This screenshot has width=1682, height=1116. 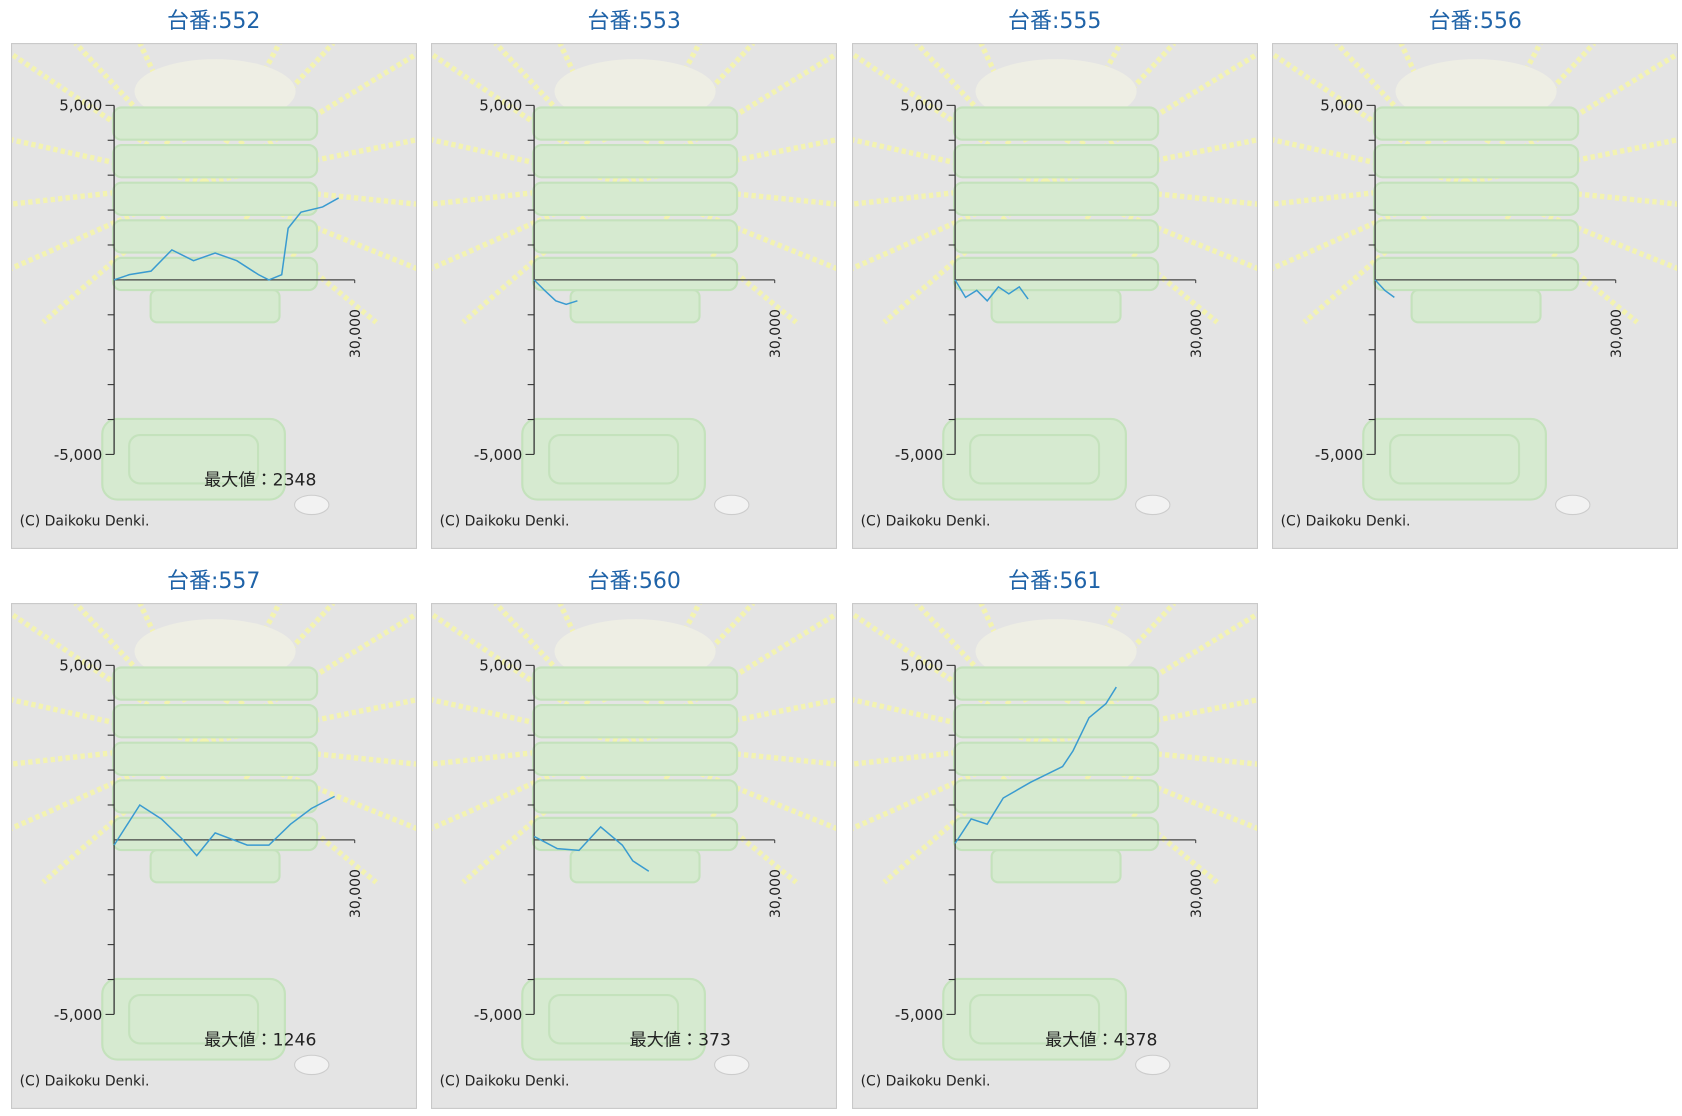 What do you see at coordinates (634, 581) in the screenshot?
I see `chart-title: 台番:560` at bounding box center [634, 581].